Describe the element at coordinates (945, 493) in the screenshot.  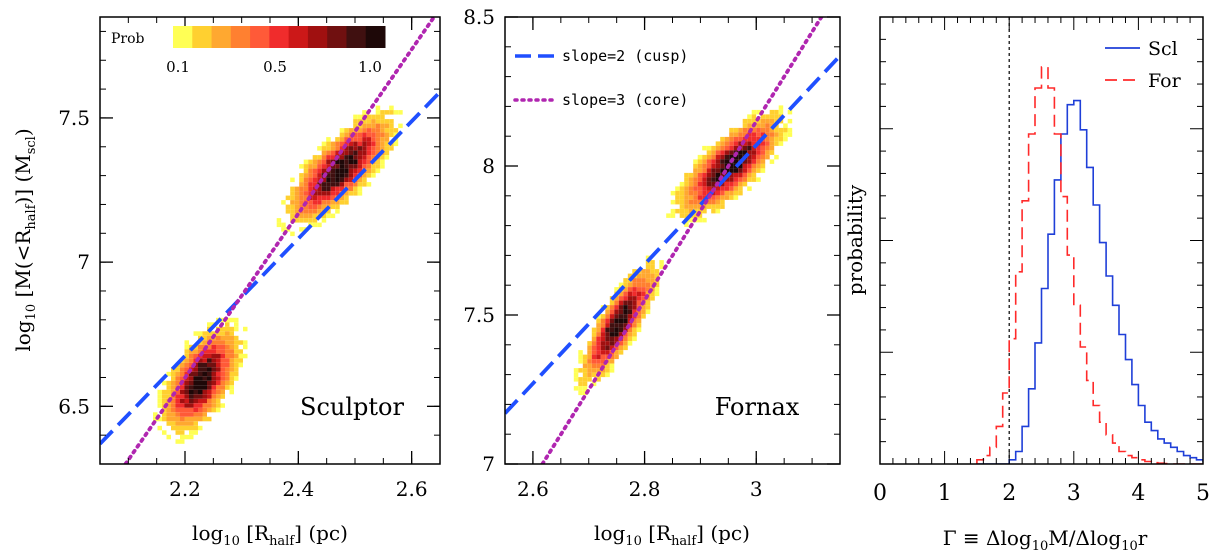
I see `histogram-x-tick-label: 1` at that location.